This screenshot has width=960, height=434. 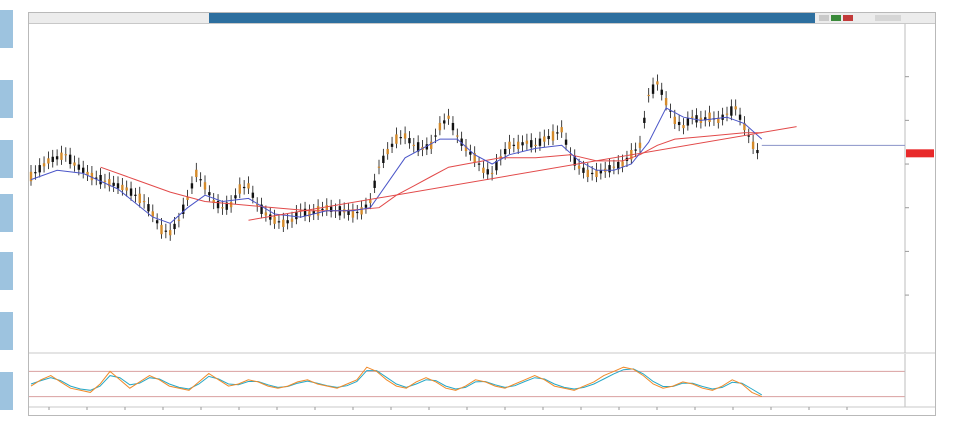 I want to click on oscillator-k-line, so click(x=396, y=382).